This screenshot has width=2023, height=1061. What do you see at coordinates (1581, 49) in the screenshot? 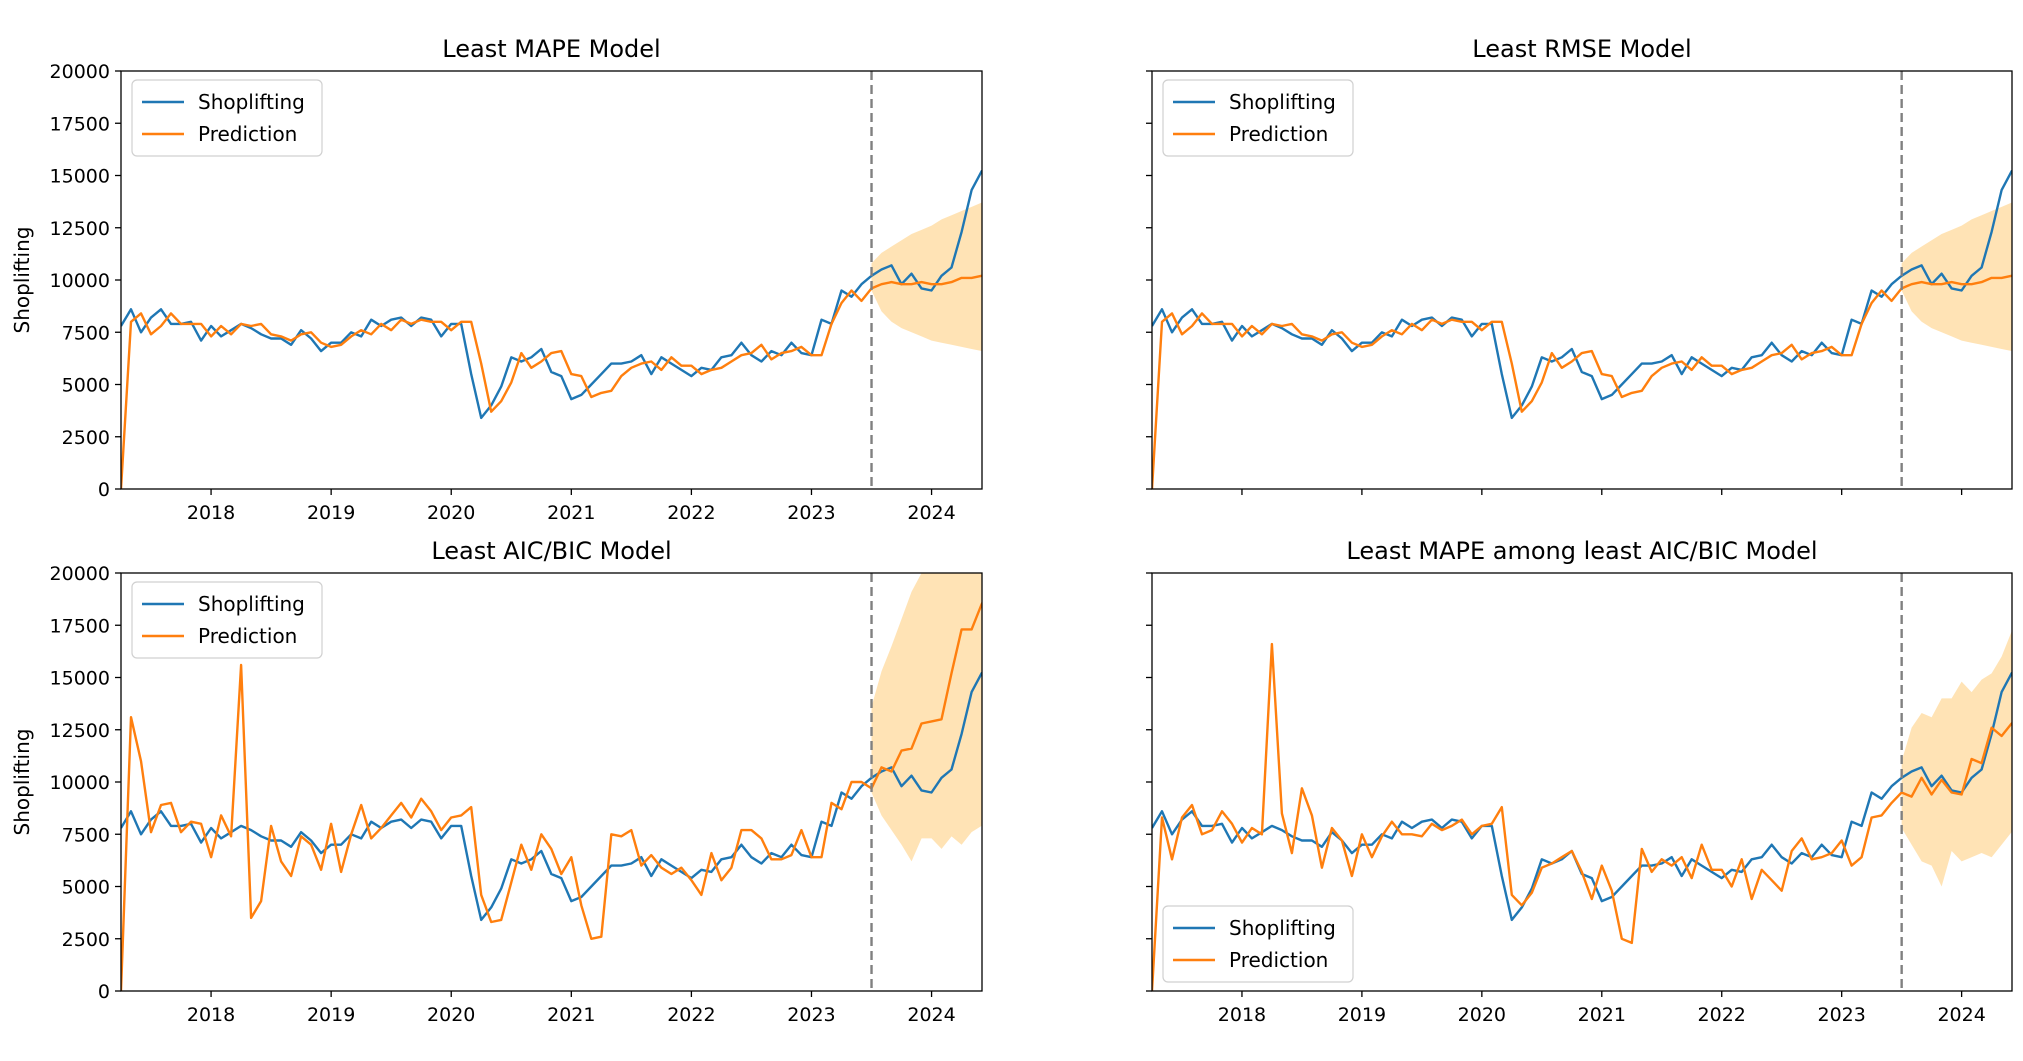
I see `chart-title: Least RMSE Model` at bounding box center [1581, 49].